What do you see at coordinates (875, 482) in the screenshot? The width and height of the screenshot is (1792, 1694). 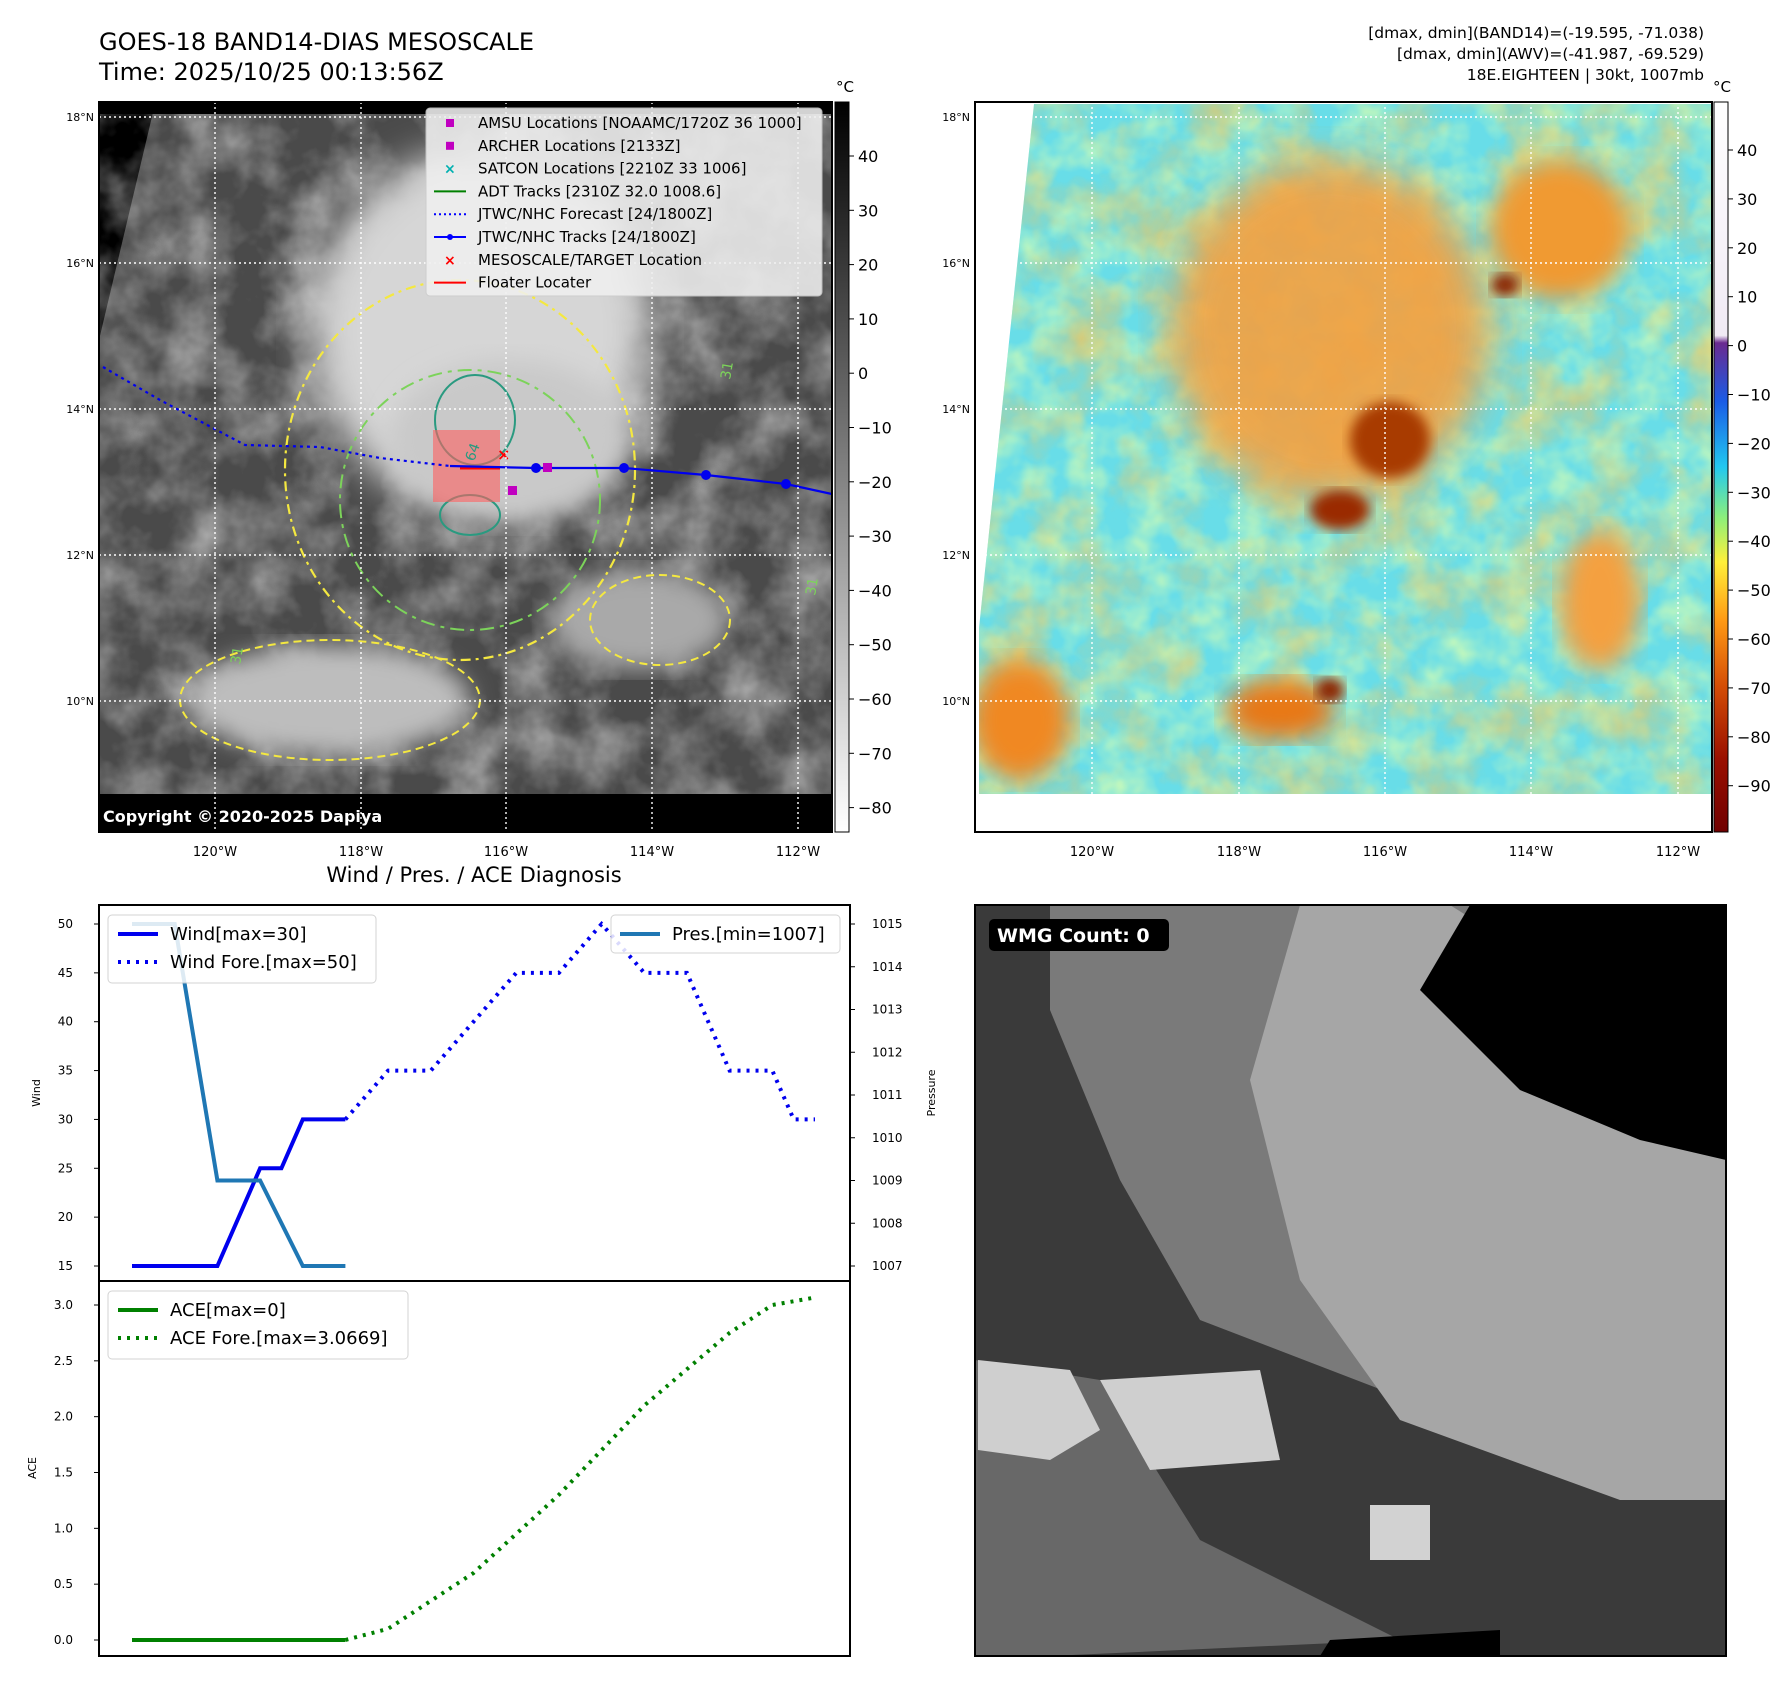 I see `gray-tick-label: −20` at bounding box center [875, 482].